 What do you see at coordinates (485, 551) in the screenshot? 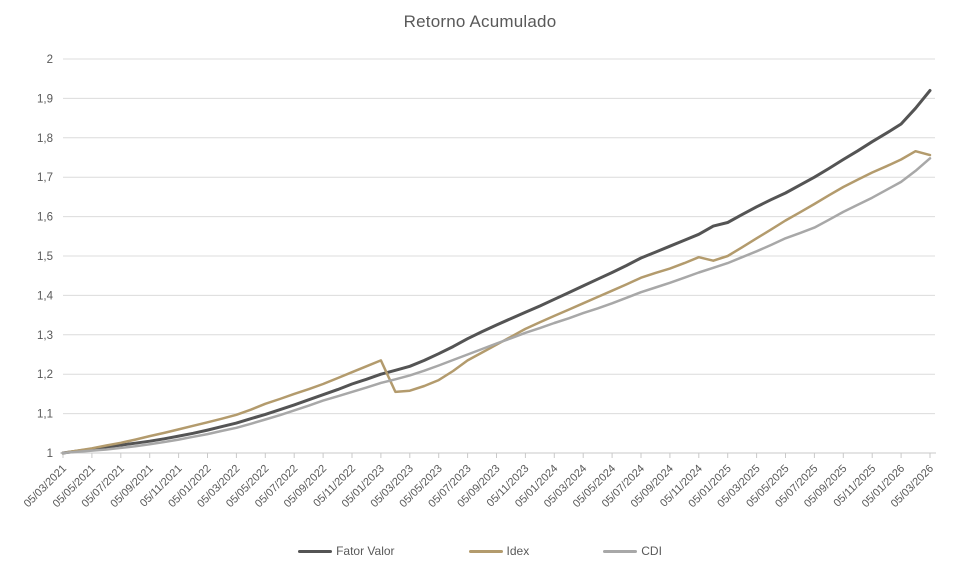
I see `idex-line-swatch` at bounding box center [485, 551].